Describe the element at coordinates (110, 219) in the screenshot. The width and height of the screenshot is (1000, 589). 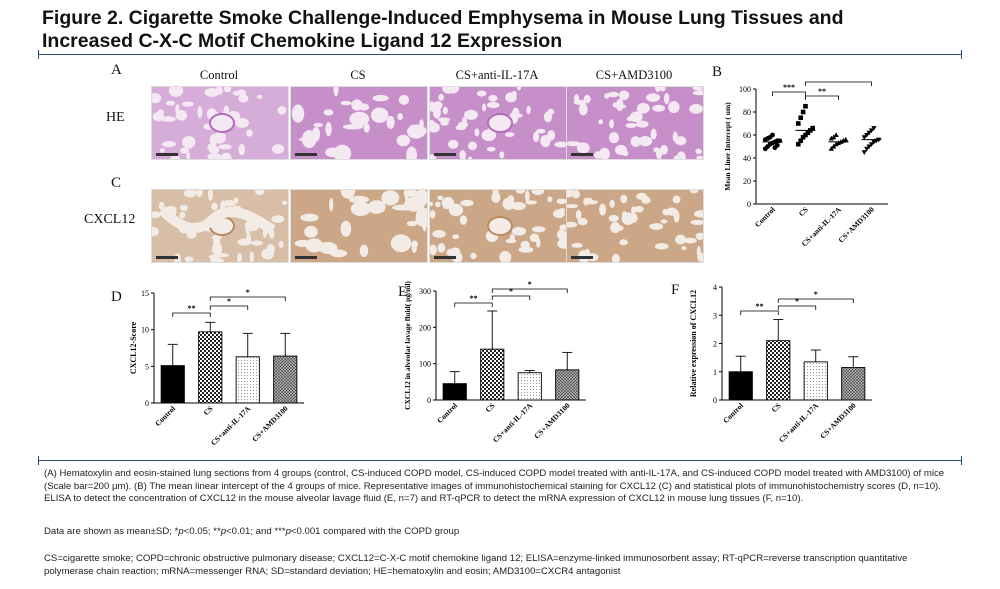
I see `row-label-cxcl12: CXCL12` at that location.